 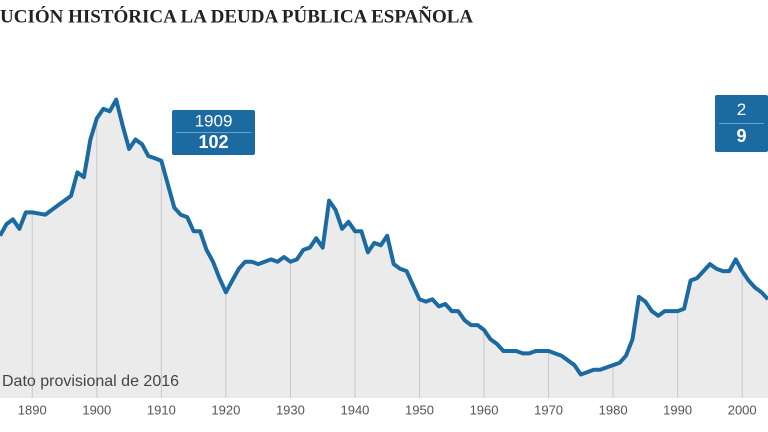 I want to click on x-tick-label: 1910, so click(x=161, y=409).